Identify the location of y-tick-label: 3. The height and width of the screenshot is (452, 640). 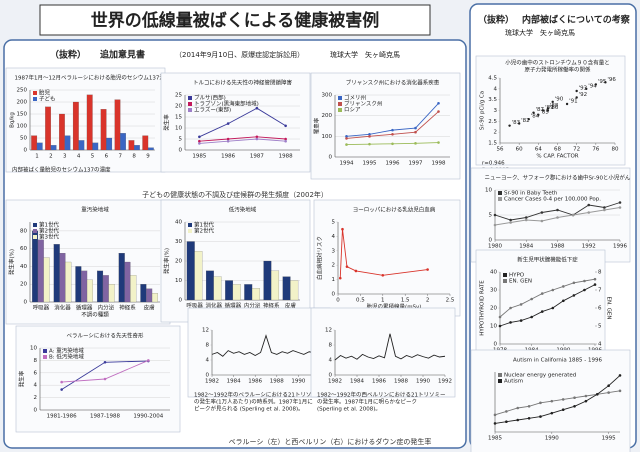
(496, 111).